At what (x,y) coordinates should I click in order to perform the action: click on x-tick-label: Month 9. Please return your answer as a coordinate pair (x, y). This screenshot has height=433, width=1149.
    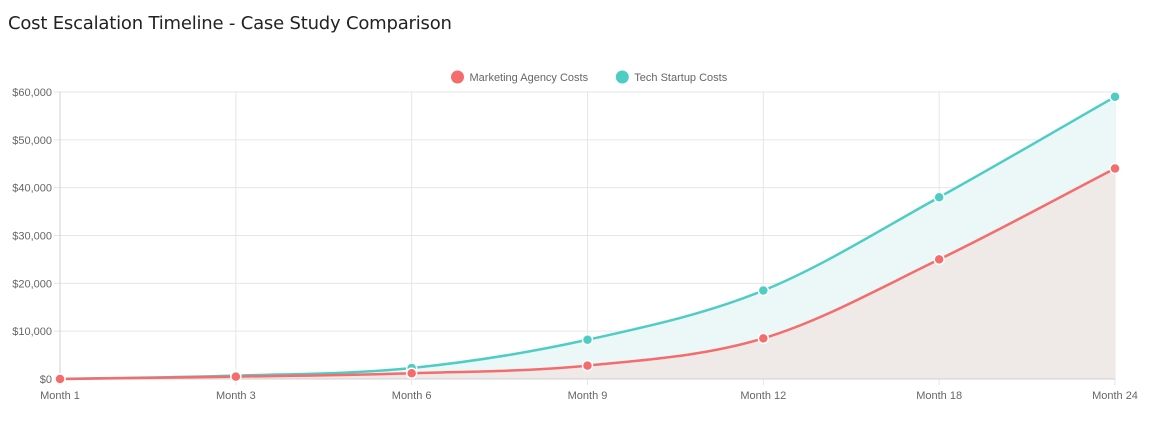
    Looking at the image, I should click on (588, 396).